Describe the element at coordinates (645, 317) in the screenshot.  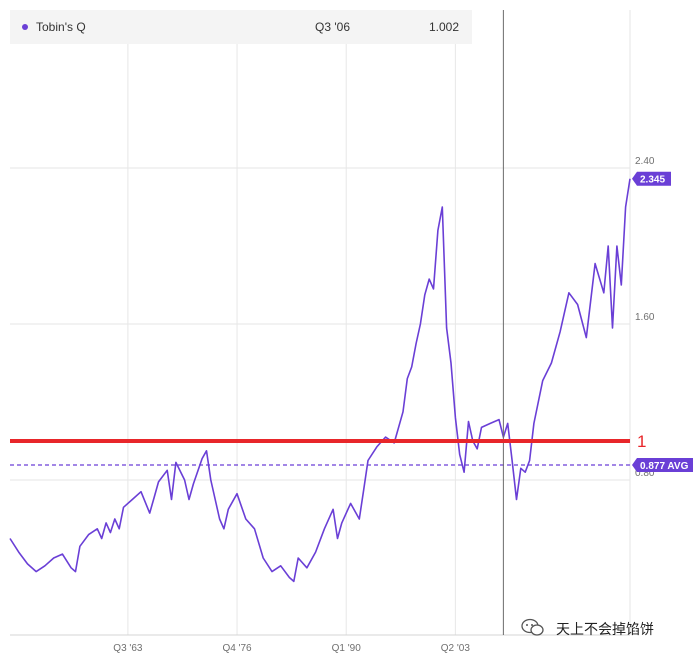
I see `y-tick-label: 1.60` at that location.